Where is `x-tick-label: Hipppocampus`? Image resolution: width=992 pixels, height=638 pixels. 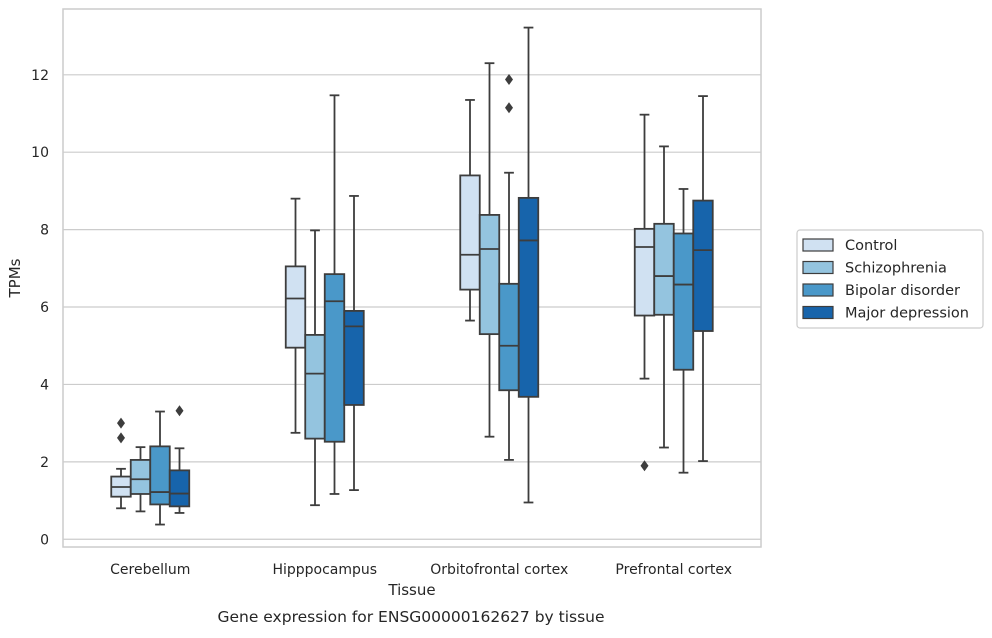
x-tick-label: Hipppocampus is located at coordinates (324, 570).